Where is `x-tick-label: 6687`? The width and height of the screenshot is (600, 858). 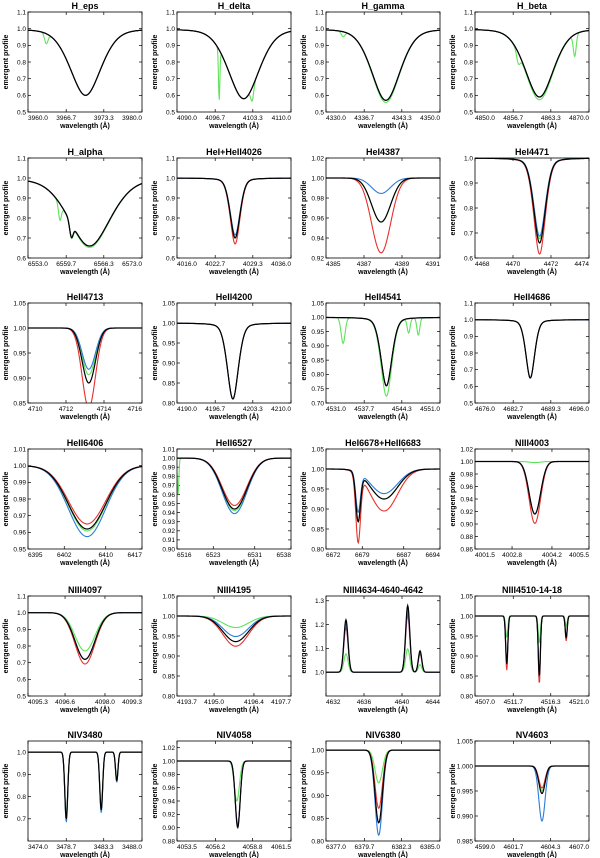
x-tick-label: 6687 is located at coordinates (403, 555).